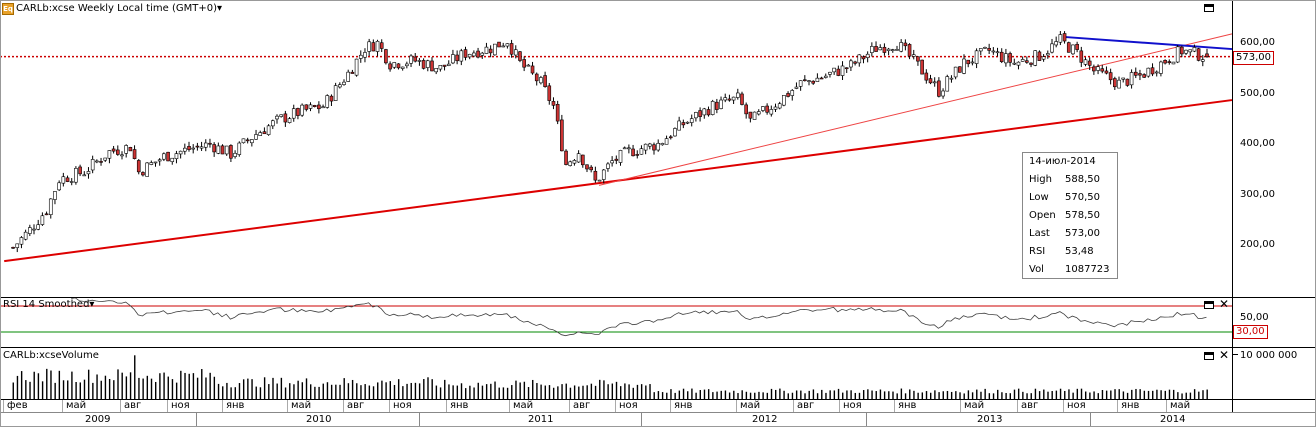  Describe the element at coordinates (1209, 305) in the screenshot. I see `maximize-rsi-pane-button` at that location.